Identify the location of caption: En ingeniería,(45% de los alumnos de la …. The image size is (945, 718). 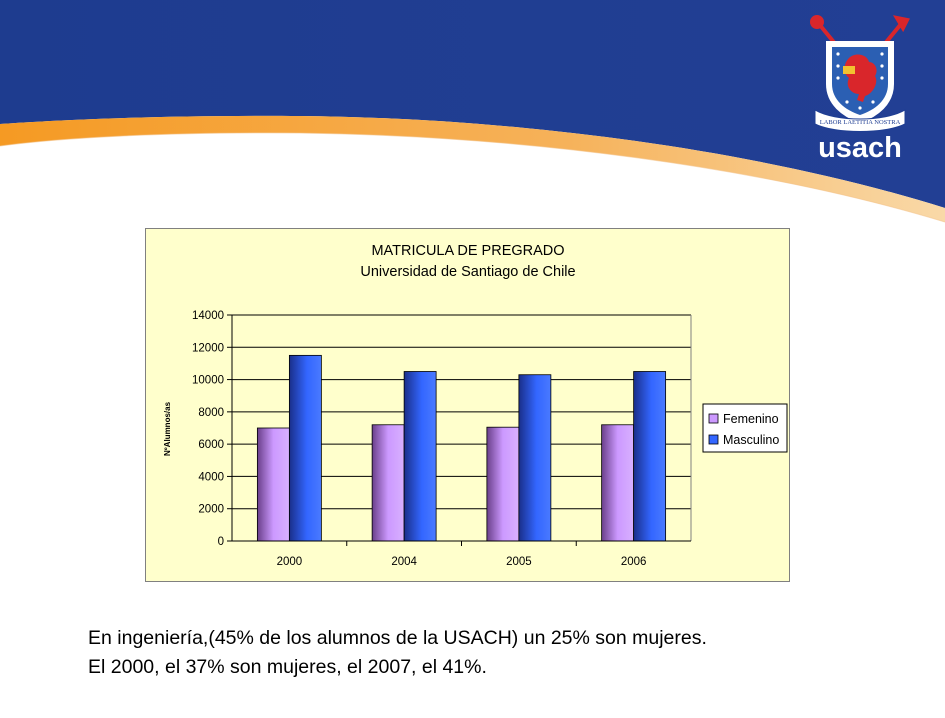
(498, 653).